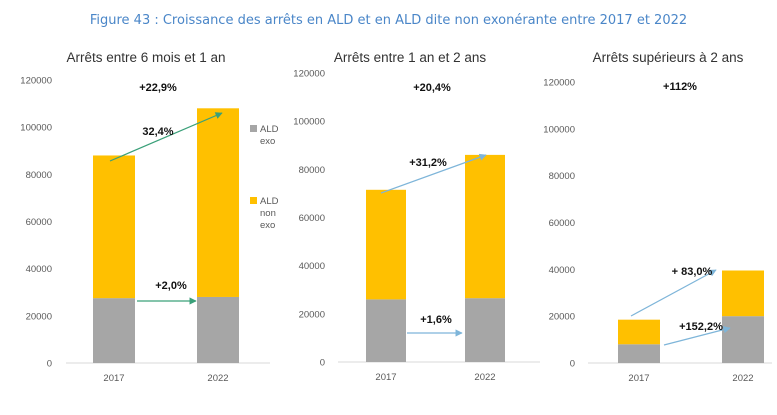 This screenshot has height=415, width=777. I want to click on panel-1-ytick-label: 100000, so click(36, 128).